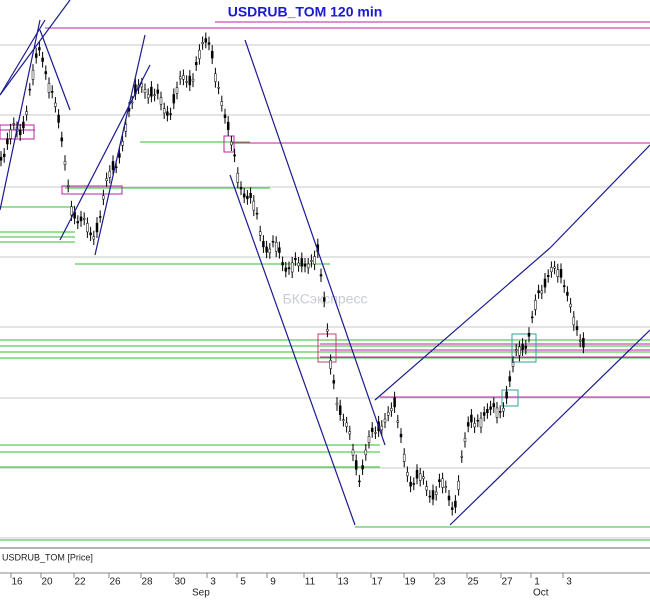 Image resolution: width=650 pixels, height=600 pixels. What do you see at coordinates (17, 582) in the screenshot?
I see `x-tick-label: 16` at bounding box center [17, 582].